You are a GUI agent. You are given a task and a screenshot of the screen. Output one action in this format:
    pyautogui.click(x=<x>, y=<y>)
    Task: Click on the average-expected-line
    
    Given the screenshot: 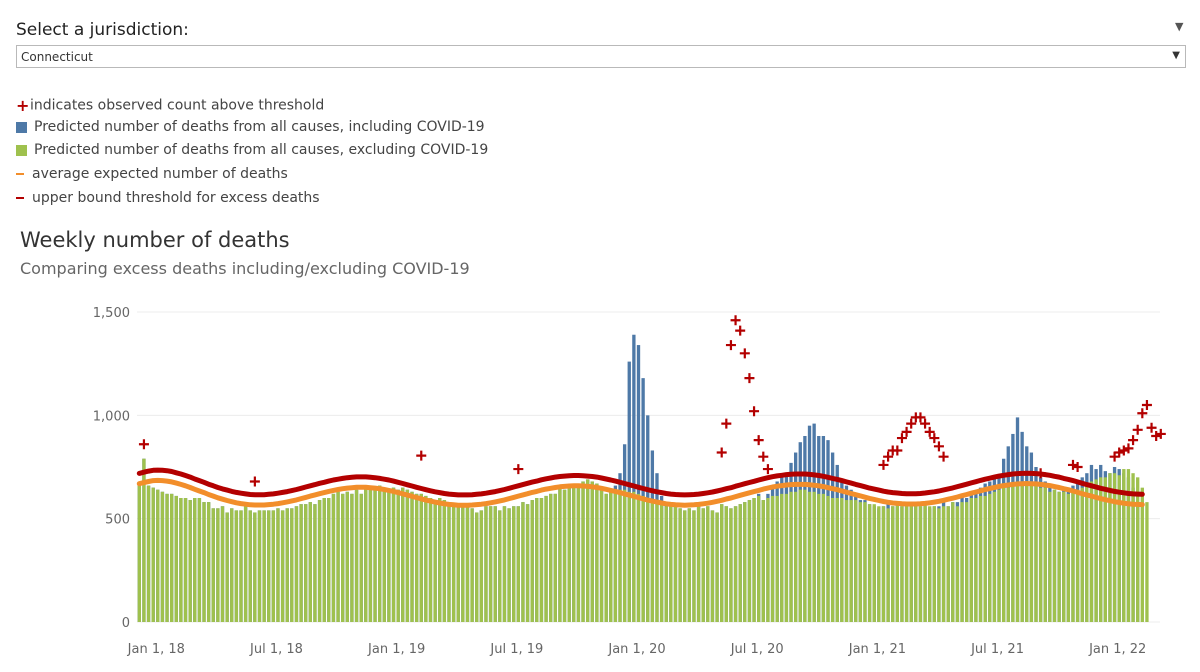 What is the action you would take?
    pyautogui.click(x=640, y=492)
    